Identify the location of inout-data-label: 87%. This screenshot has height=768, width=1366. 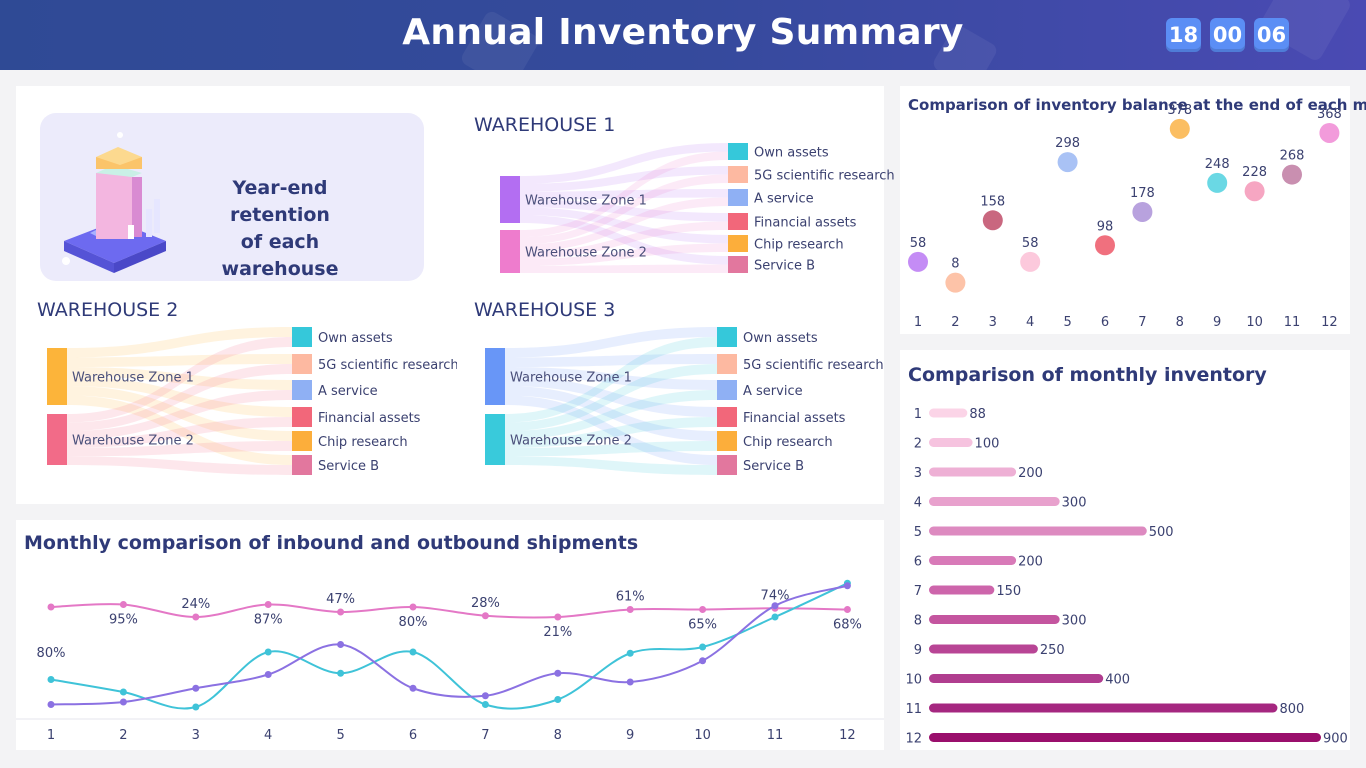
(268, 620).